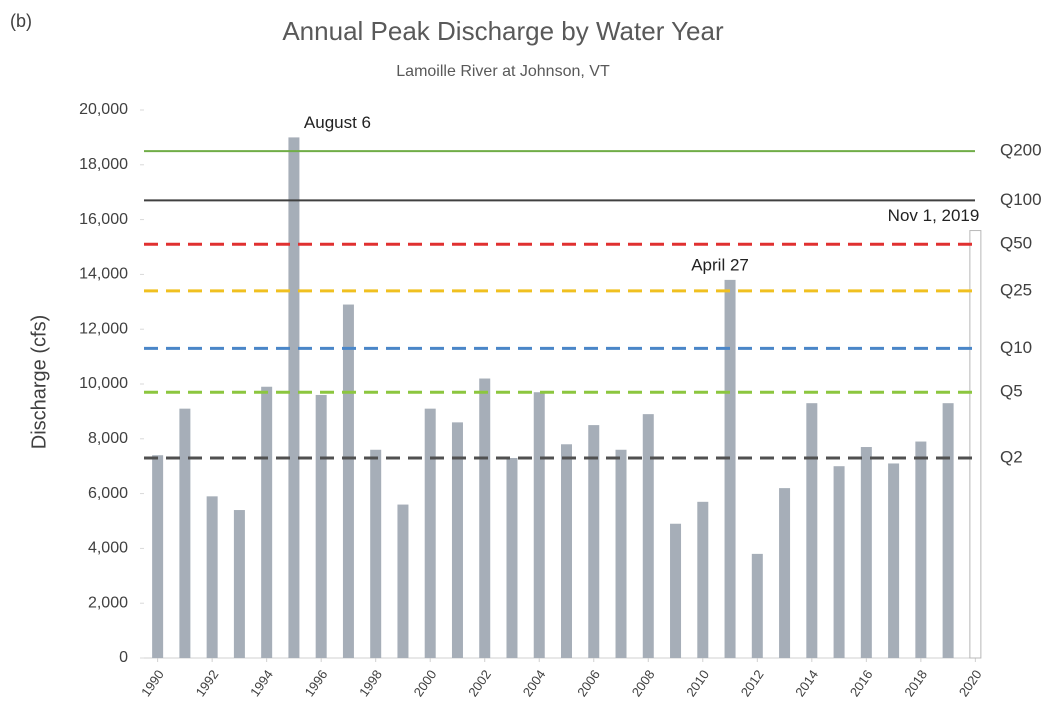  What do you see at coordinates (1016, 347) in the screenshot?
I see `reference-label: Q10` at bounding box center [1016, 347].